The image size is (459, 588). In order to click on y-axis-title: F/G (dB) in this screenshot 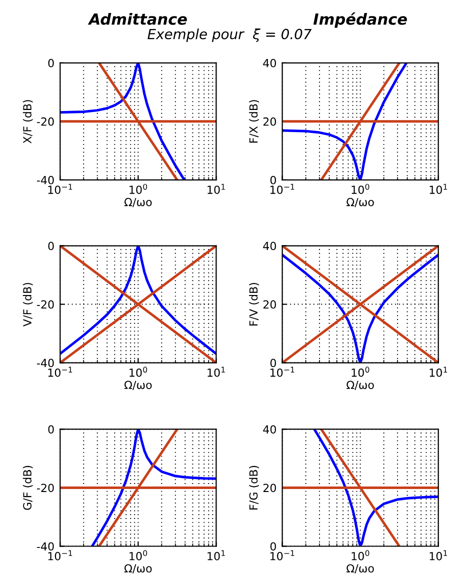, I will do `click(254, 488)`.